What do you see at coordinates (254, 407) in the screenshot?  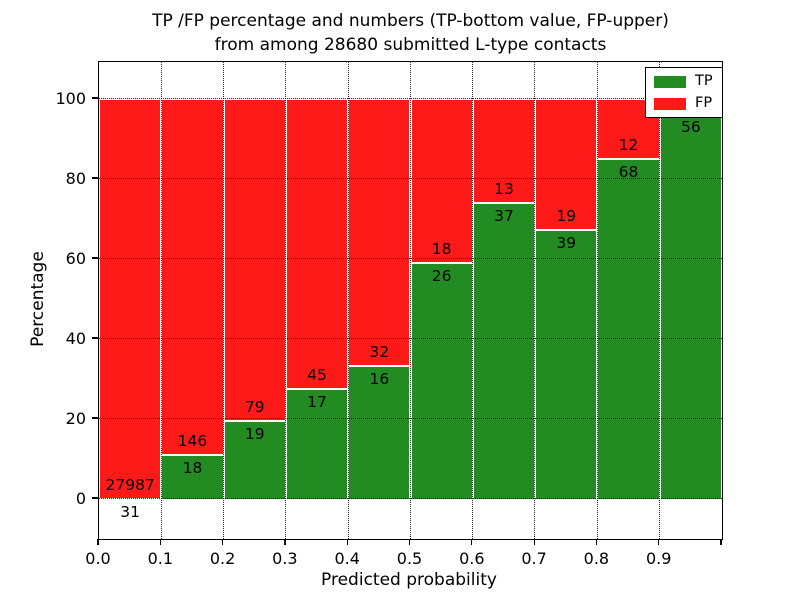 I see `fp-count-label: 79` at bounding box center [254, 407].